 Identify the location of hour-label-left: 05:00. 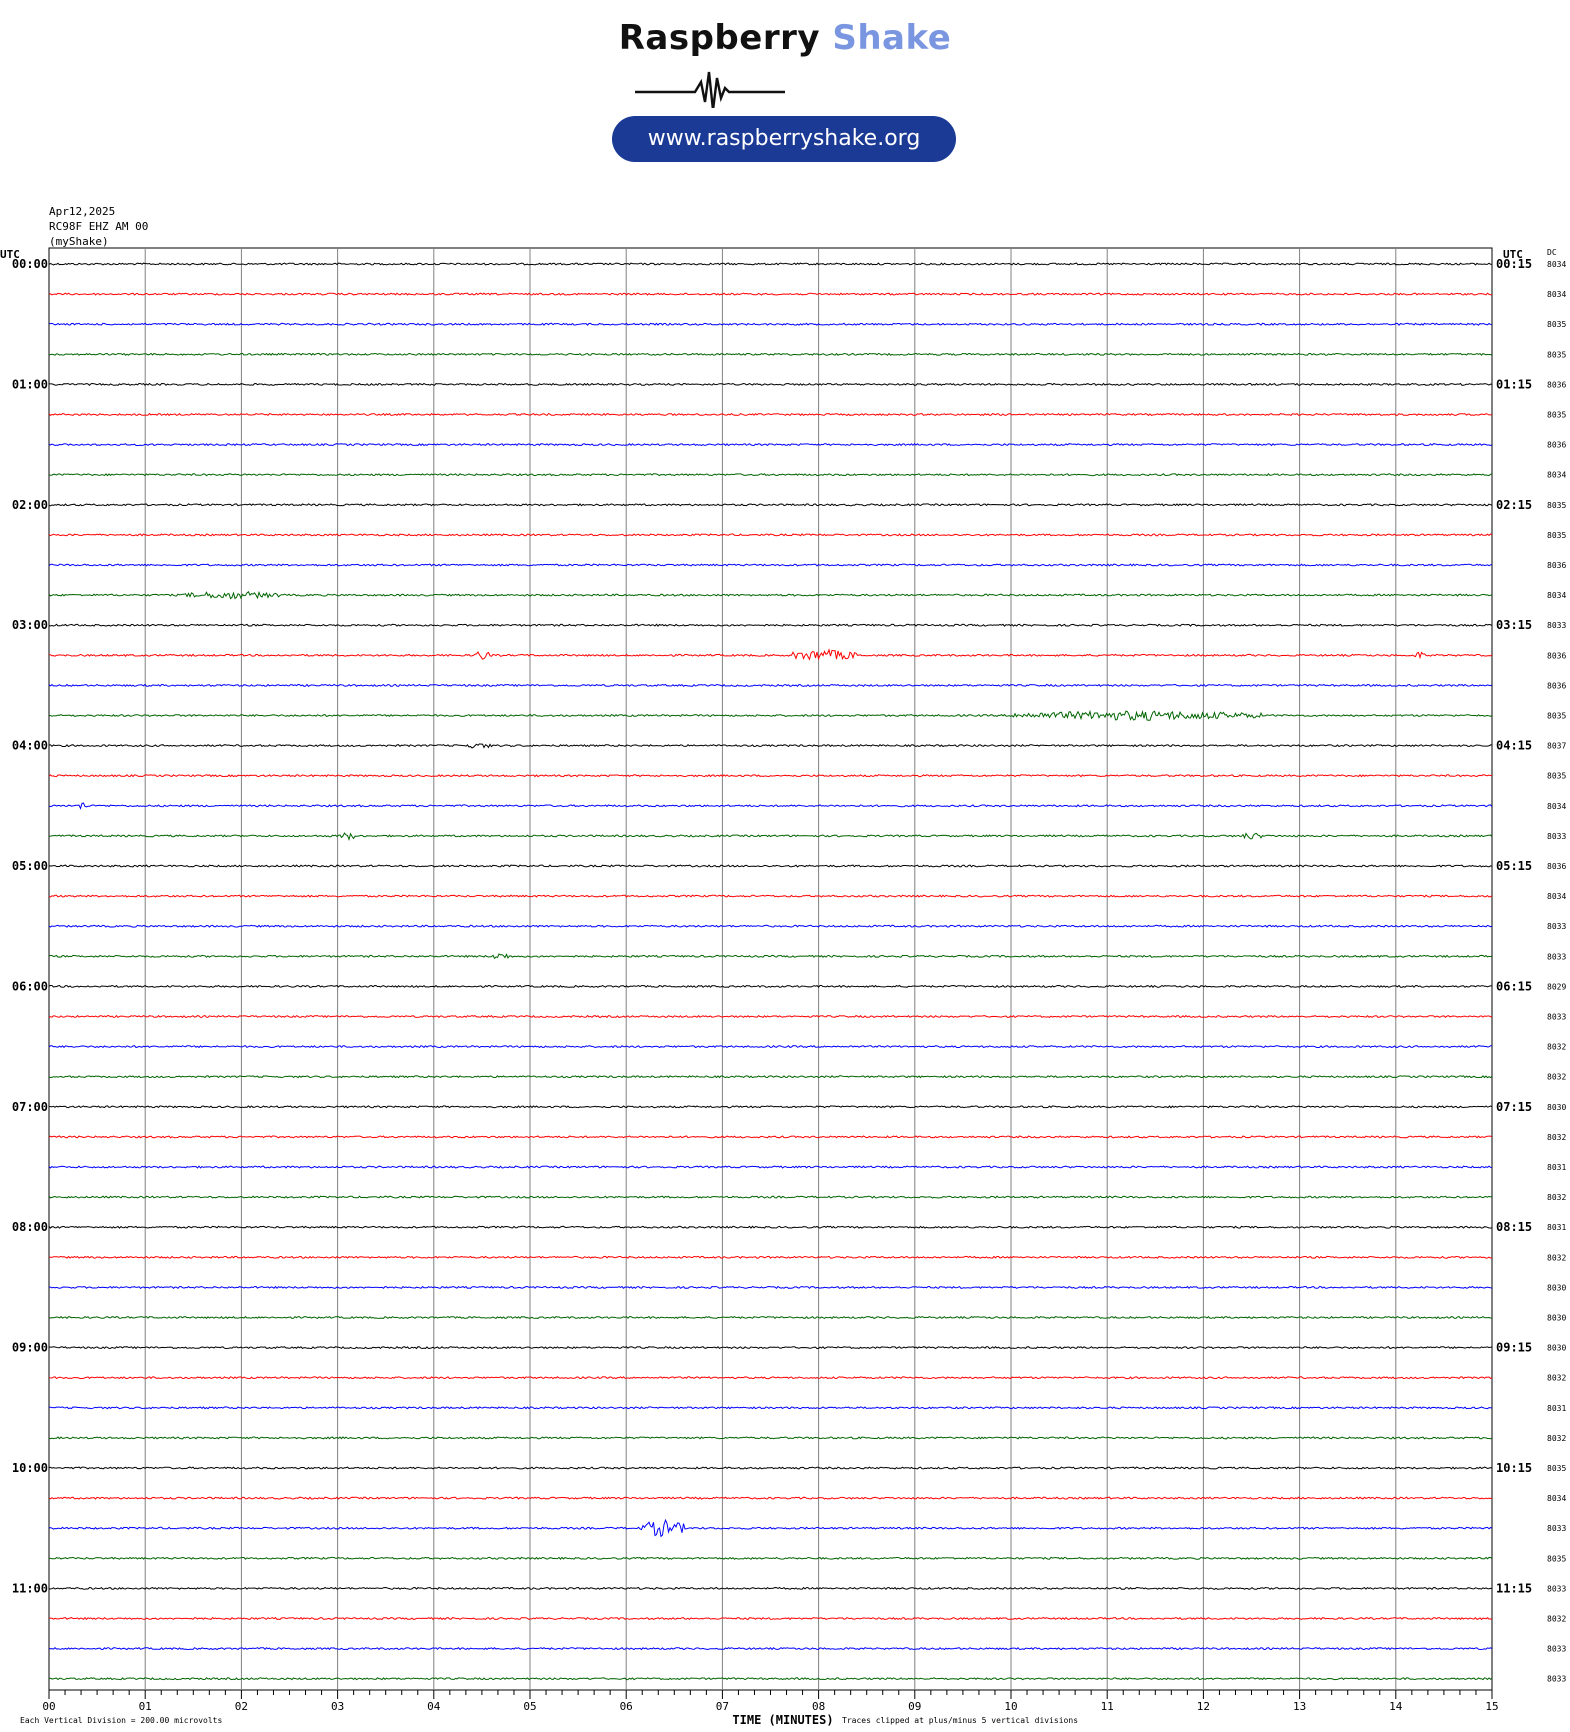
(30, 866).